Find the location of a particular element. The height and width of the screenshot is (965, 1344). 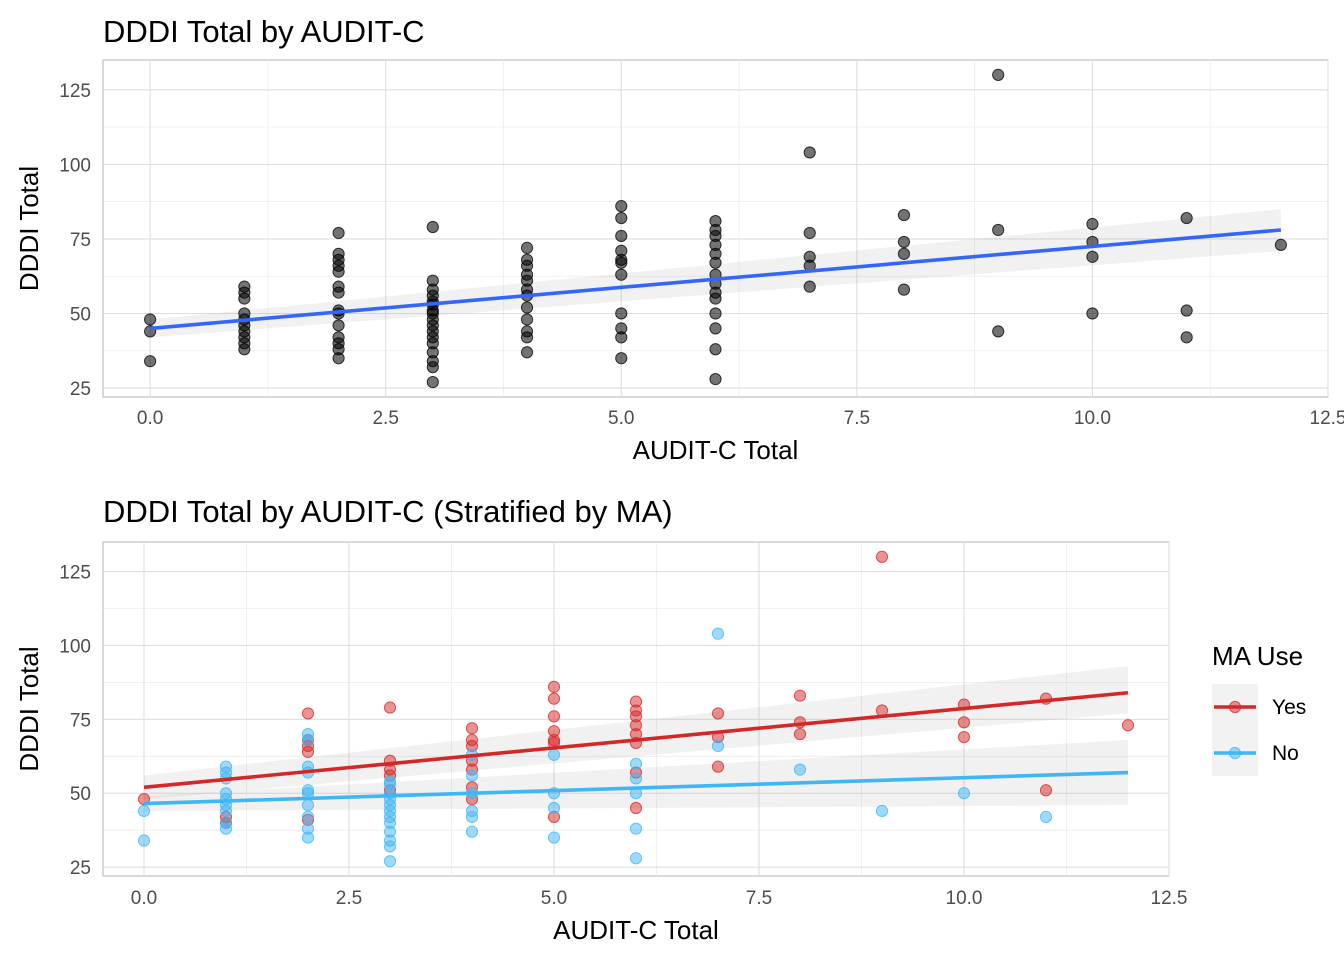

legend-label-yes: Yes is located at coordinates (1289, 707).